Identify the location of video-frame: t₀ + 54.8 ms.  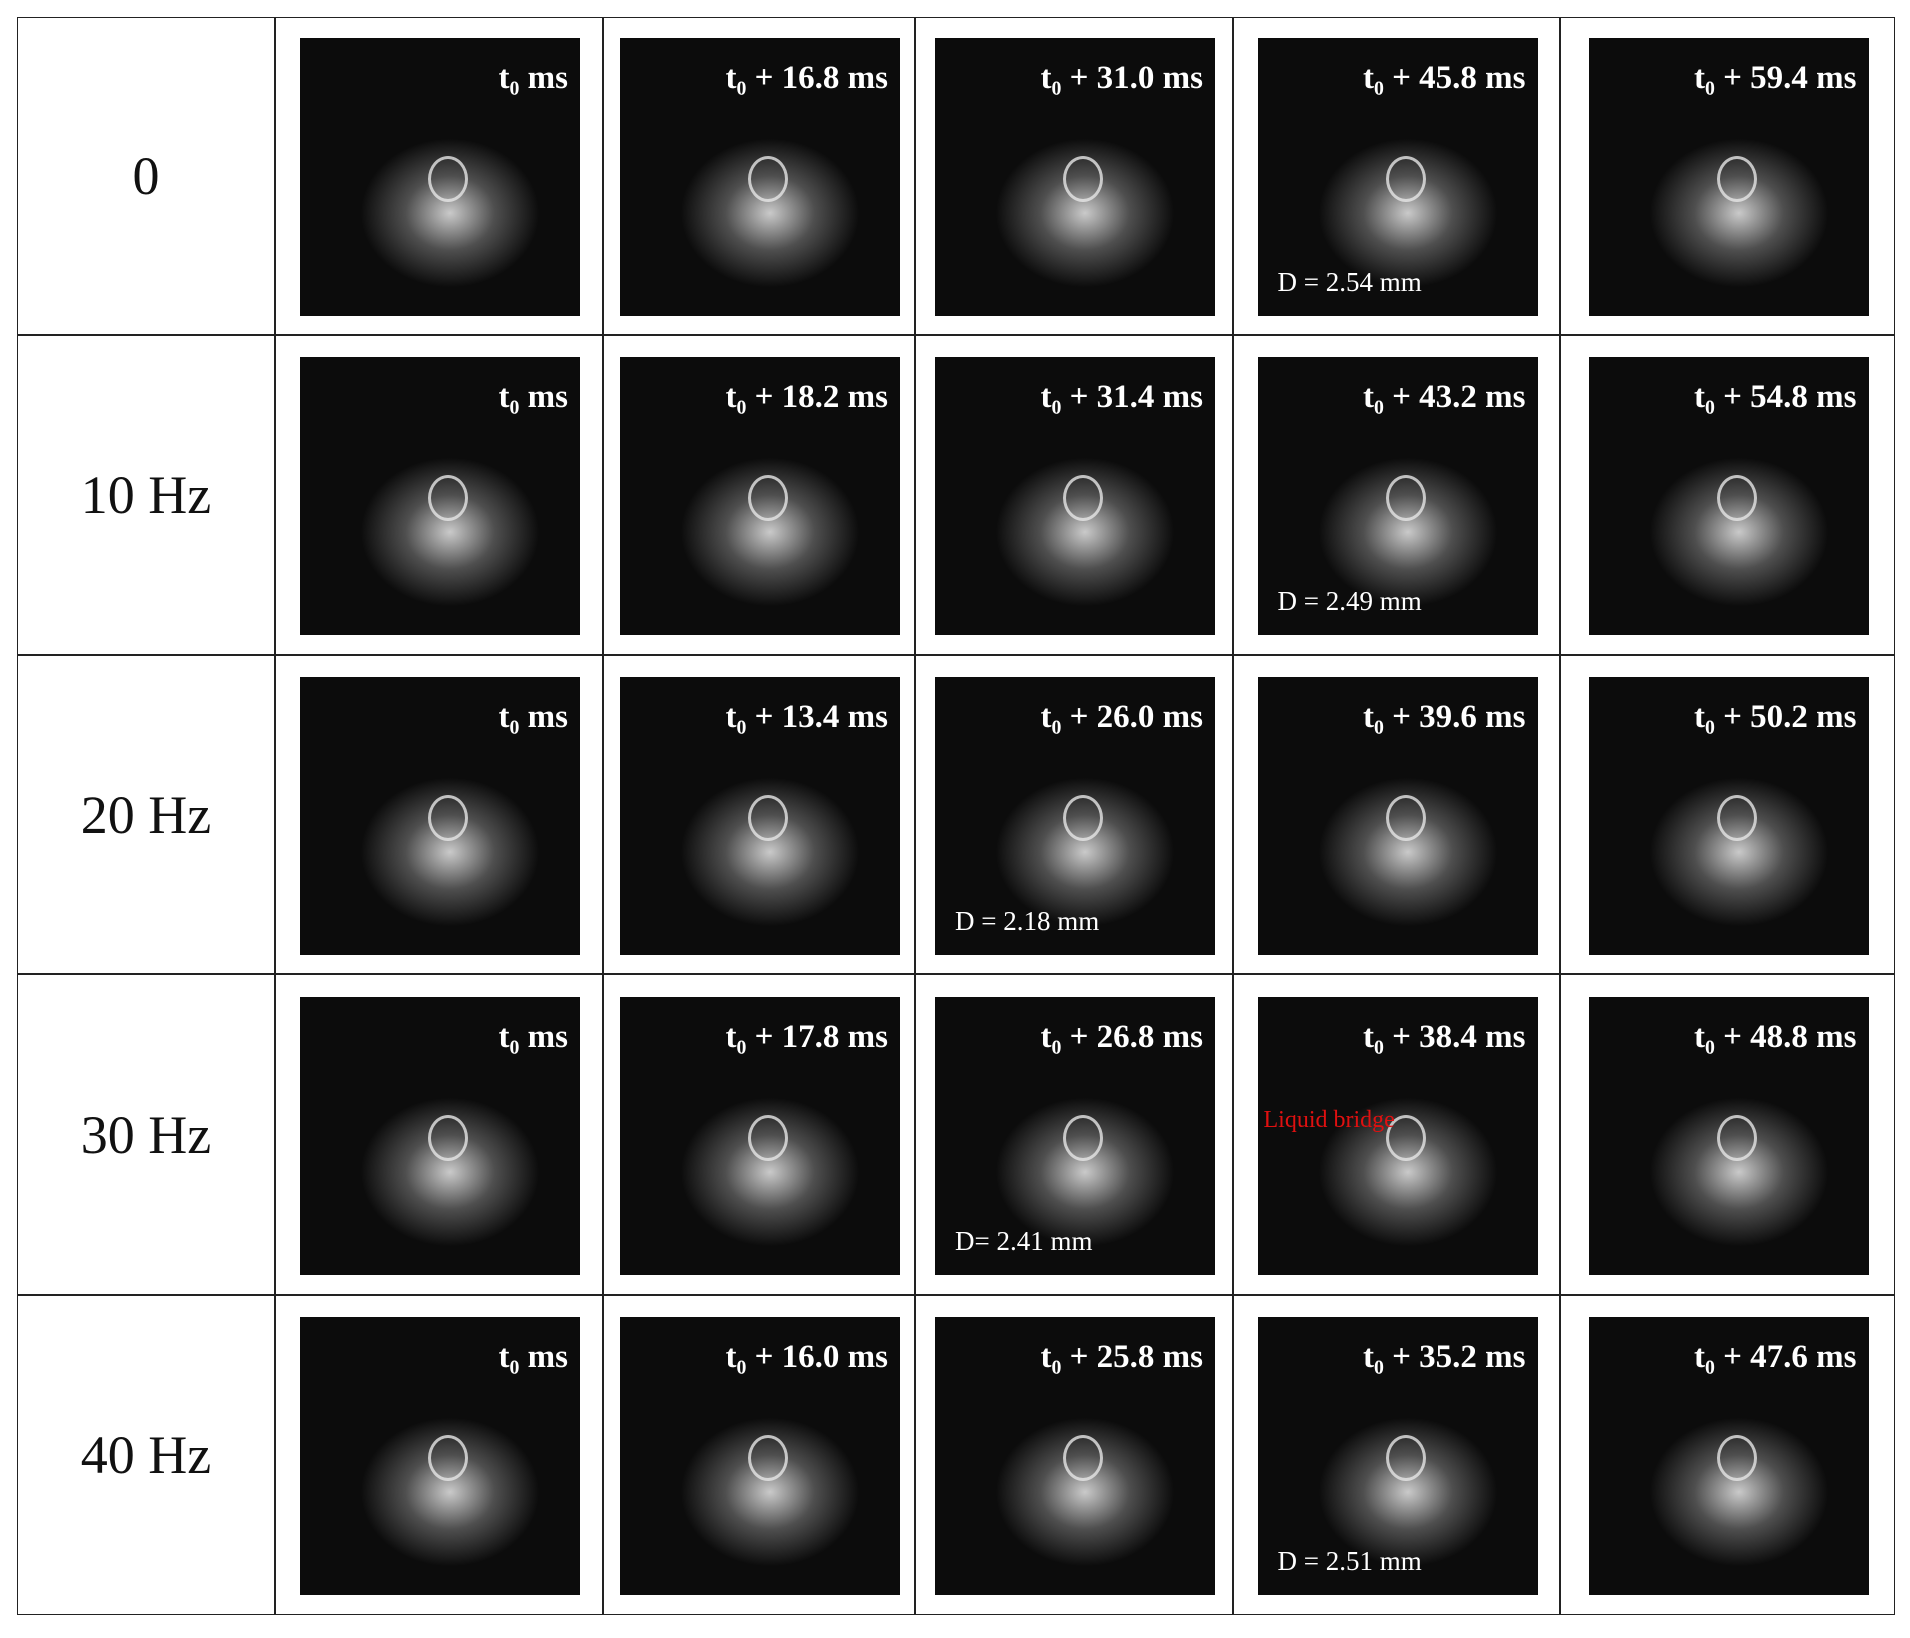
(1728, 496).